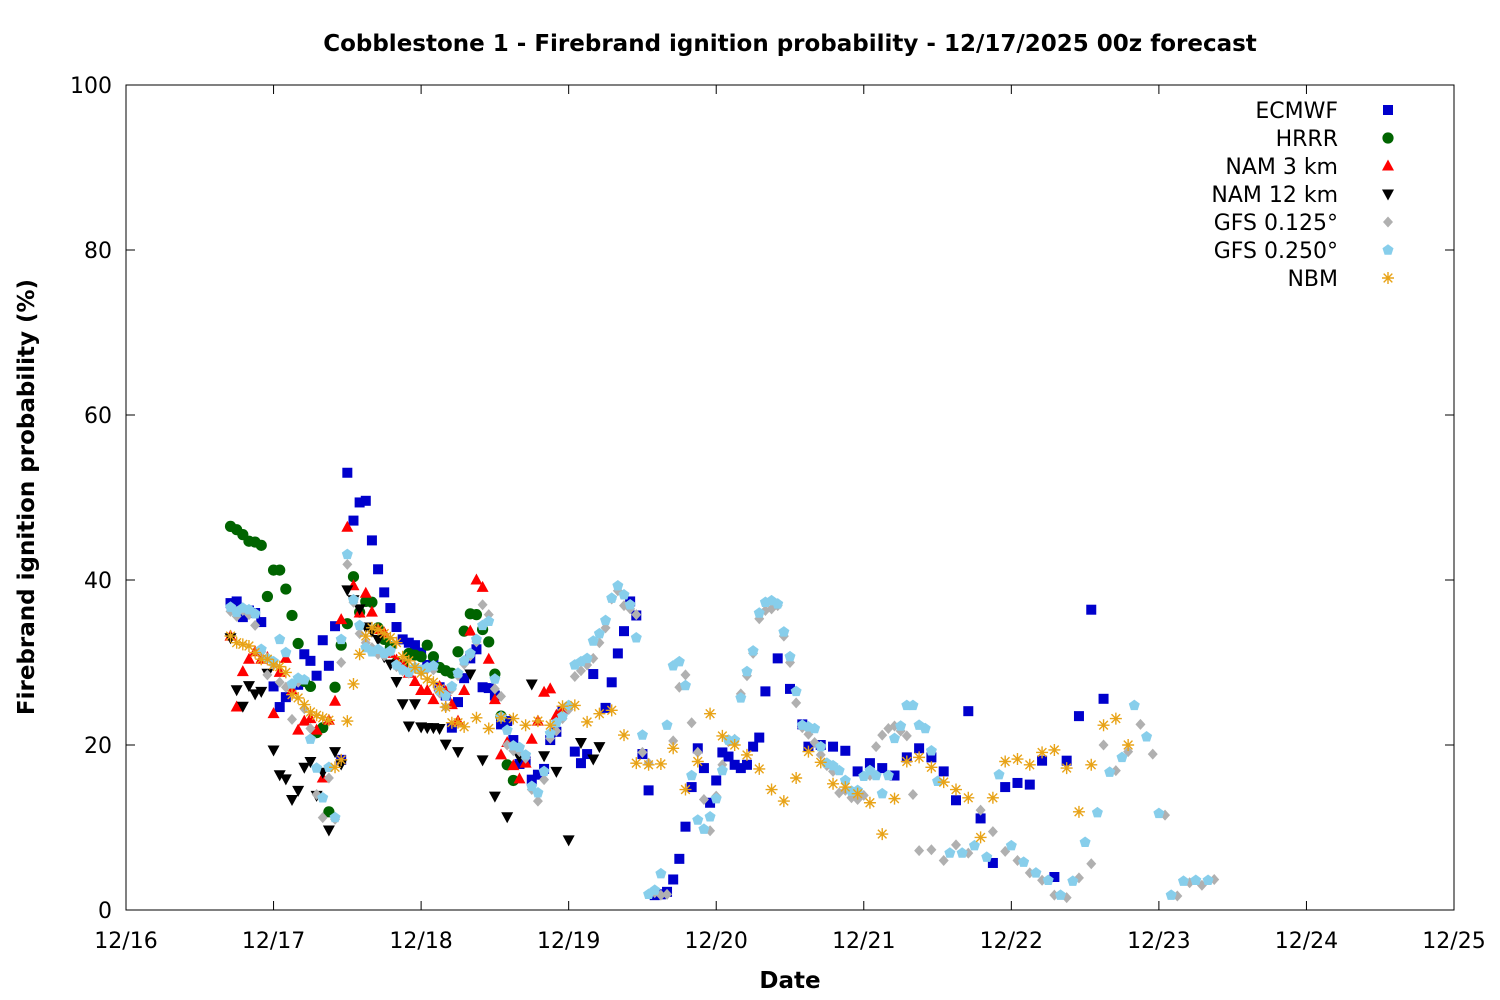 The width and height of the screenshot is (1500, 1000). I want to click on y-tick-label: 40, so click(98, 581).